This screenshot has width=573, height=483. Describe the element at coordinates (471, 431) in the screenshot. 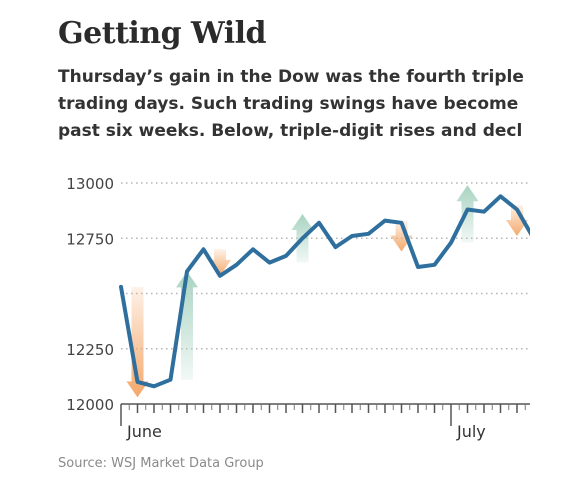

I see `x-month-label-july: July` at that location.